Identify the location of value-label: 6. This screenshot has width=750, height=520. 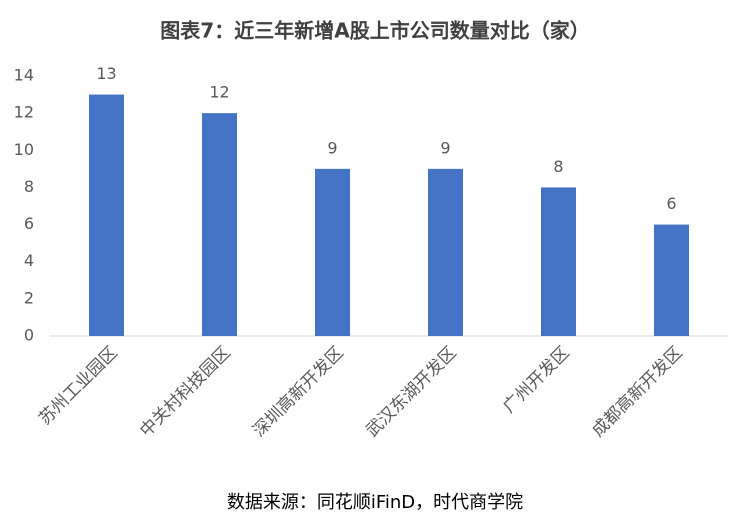
(671, 203).